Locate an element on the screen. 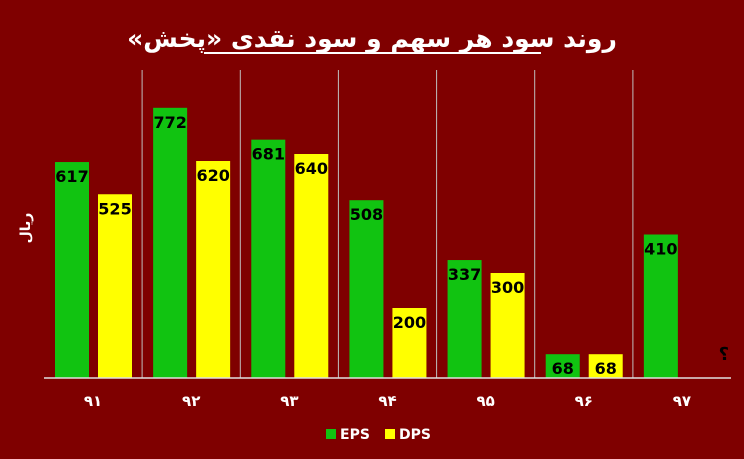 The image size is (744, 459). x-tick-label: ۹۶ is located at coordinates (584, 401).